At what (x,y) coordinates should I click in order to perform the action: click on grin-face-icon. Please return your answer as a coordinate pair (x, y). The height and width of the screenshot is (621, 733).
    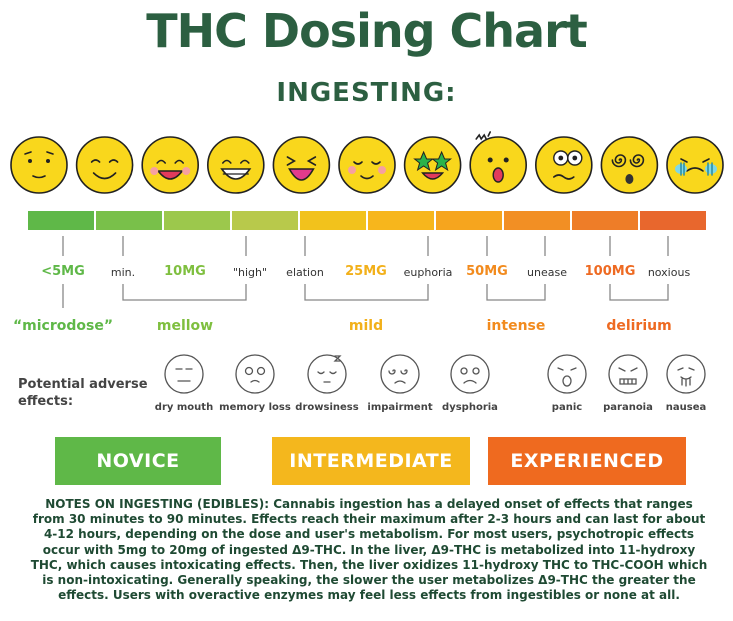
    Looking at the image, I should click on (236, 165).